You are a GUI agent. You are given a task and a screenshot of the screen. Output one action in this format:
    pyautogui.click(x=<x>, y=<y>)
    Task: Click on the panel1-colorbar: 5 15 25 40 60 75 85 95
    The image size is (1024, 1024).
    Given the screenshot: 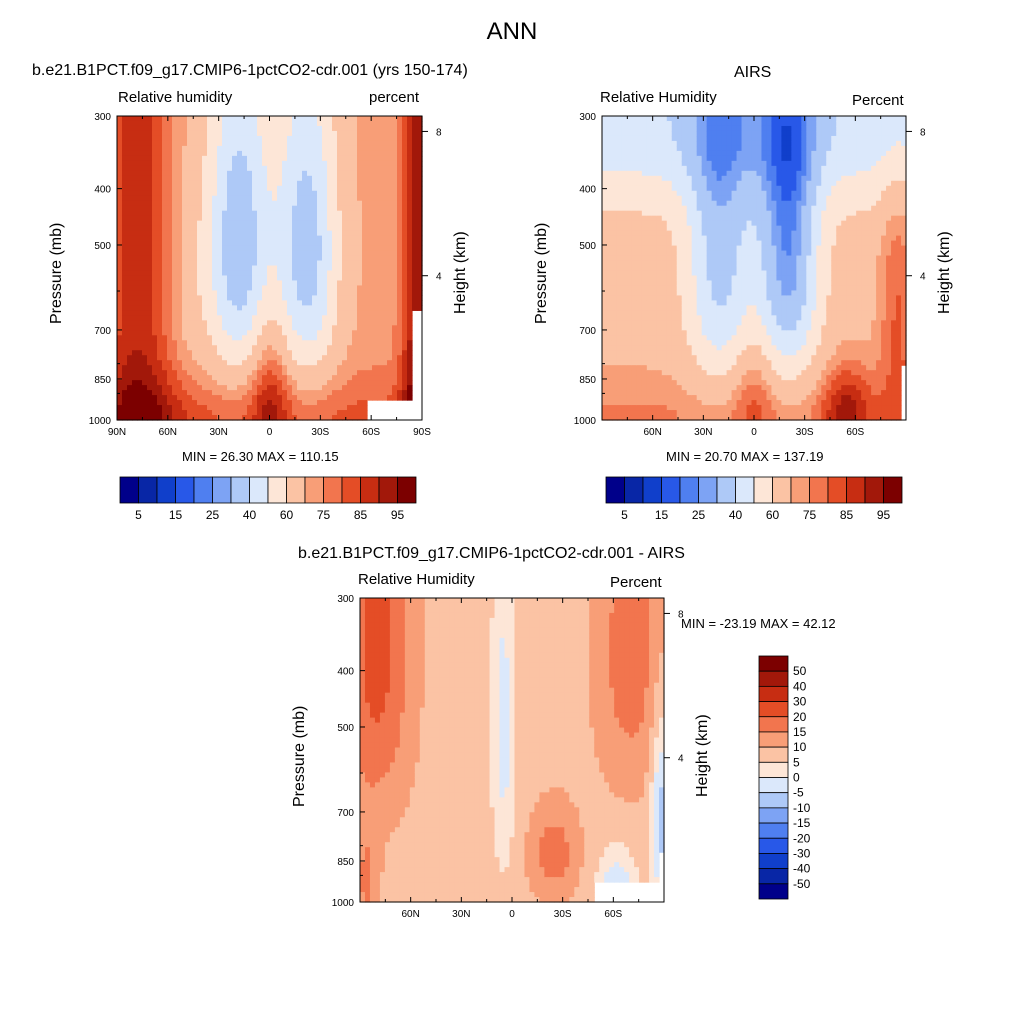 What is the action you would take?
    pyautogui.click(x=268, y=499)
    